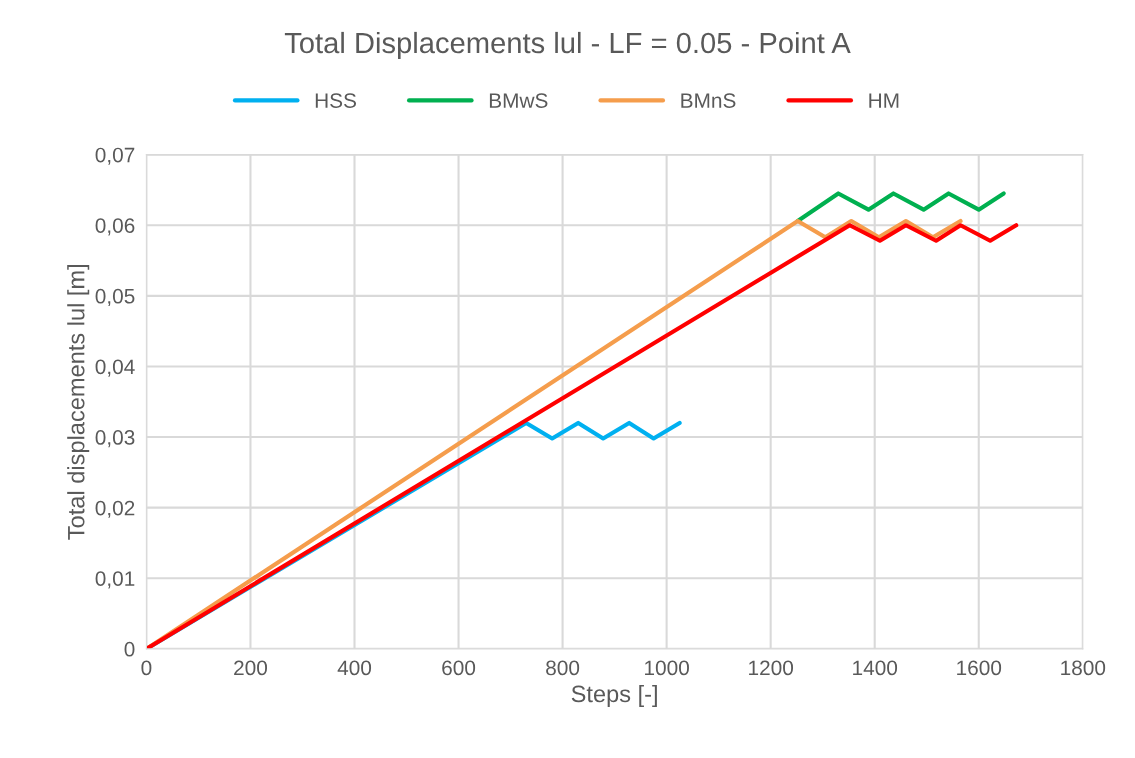 The width and height of the screenshot is (1135, 758). Describe the element at coordinates (563, 668) in the screenshot. I see `x-tick-label: 800` at that location.